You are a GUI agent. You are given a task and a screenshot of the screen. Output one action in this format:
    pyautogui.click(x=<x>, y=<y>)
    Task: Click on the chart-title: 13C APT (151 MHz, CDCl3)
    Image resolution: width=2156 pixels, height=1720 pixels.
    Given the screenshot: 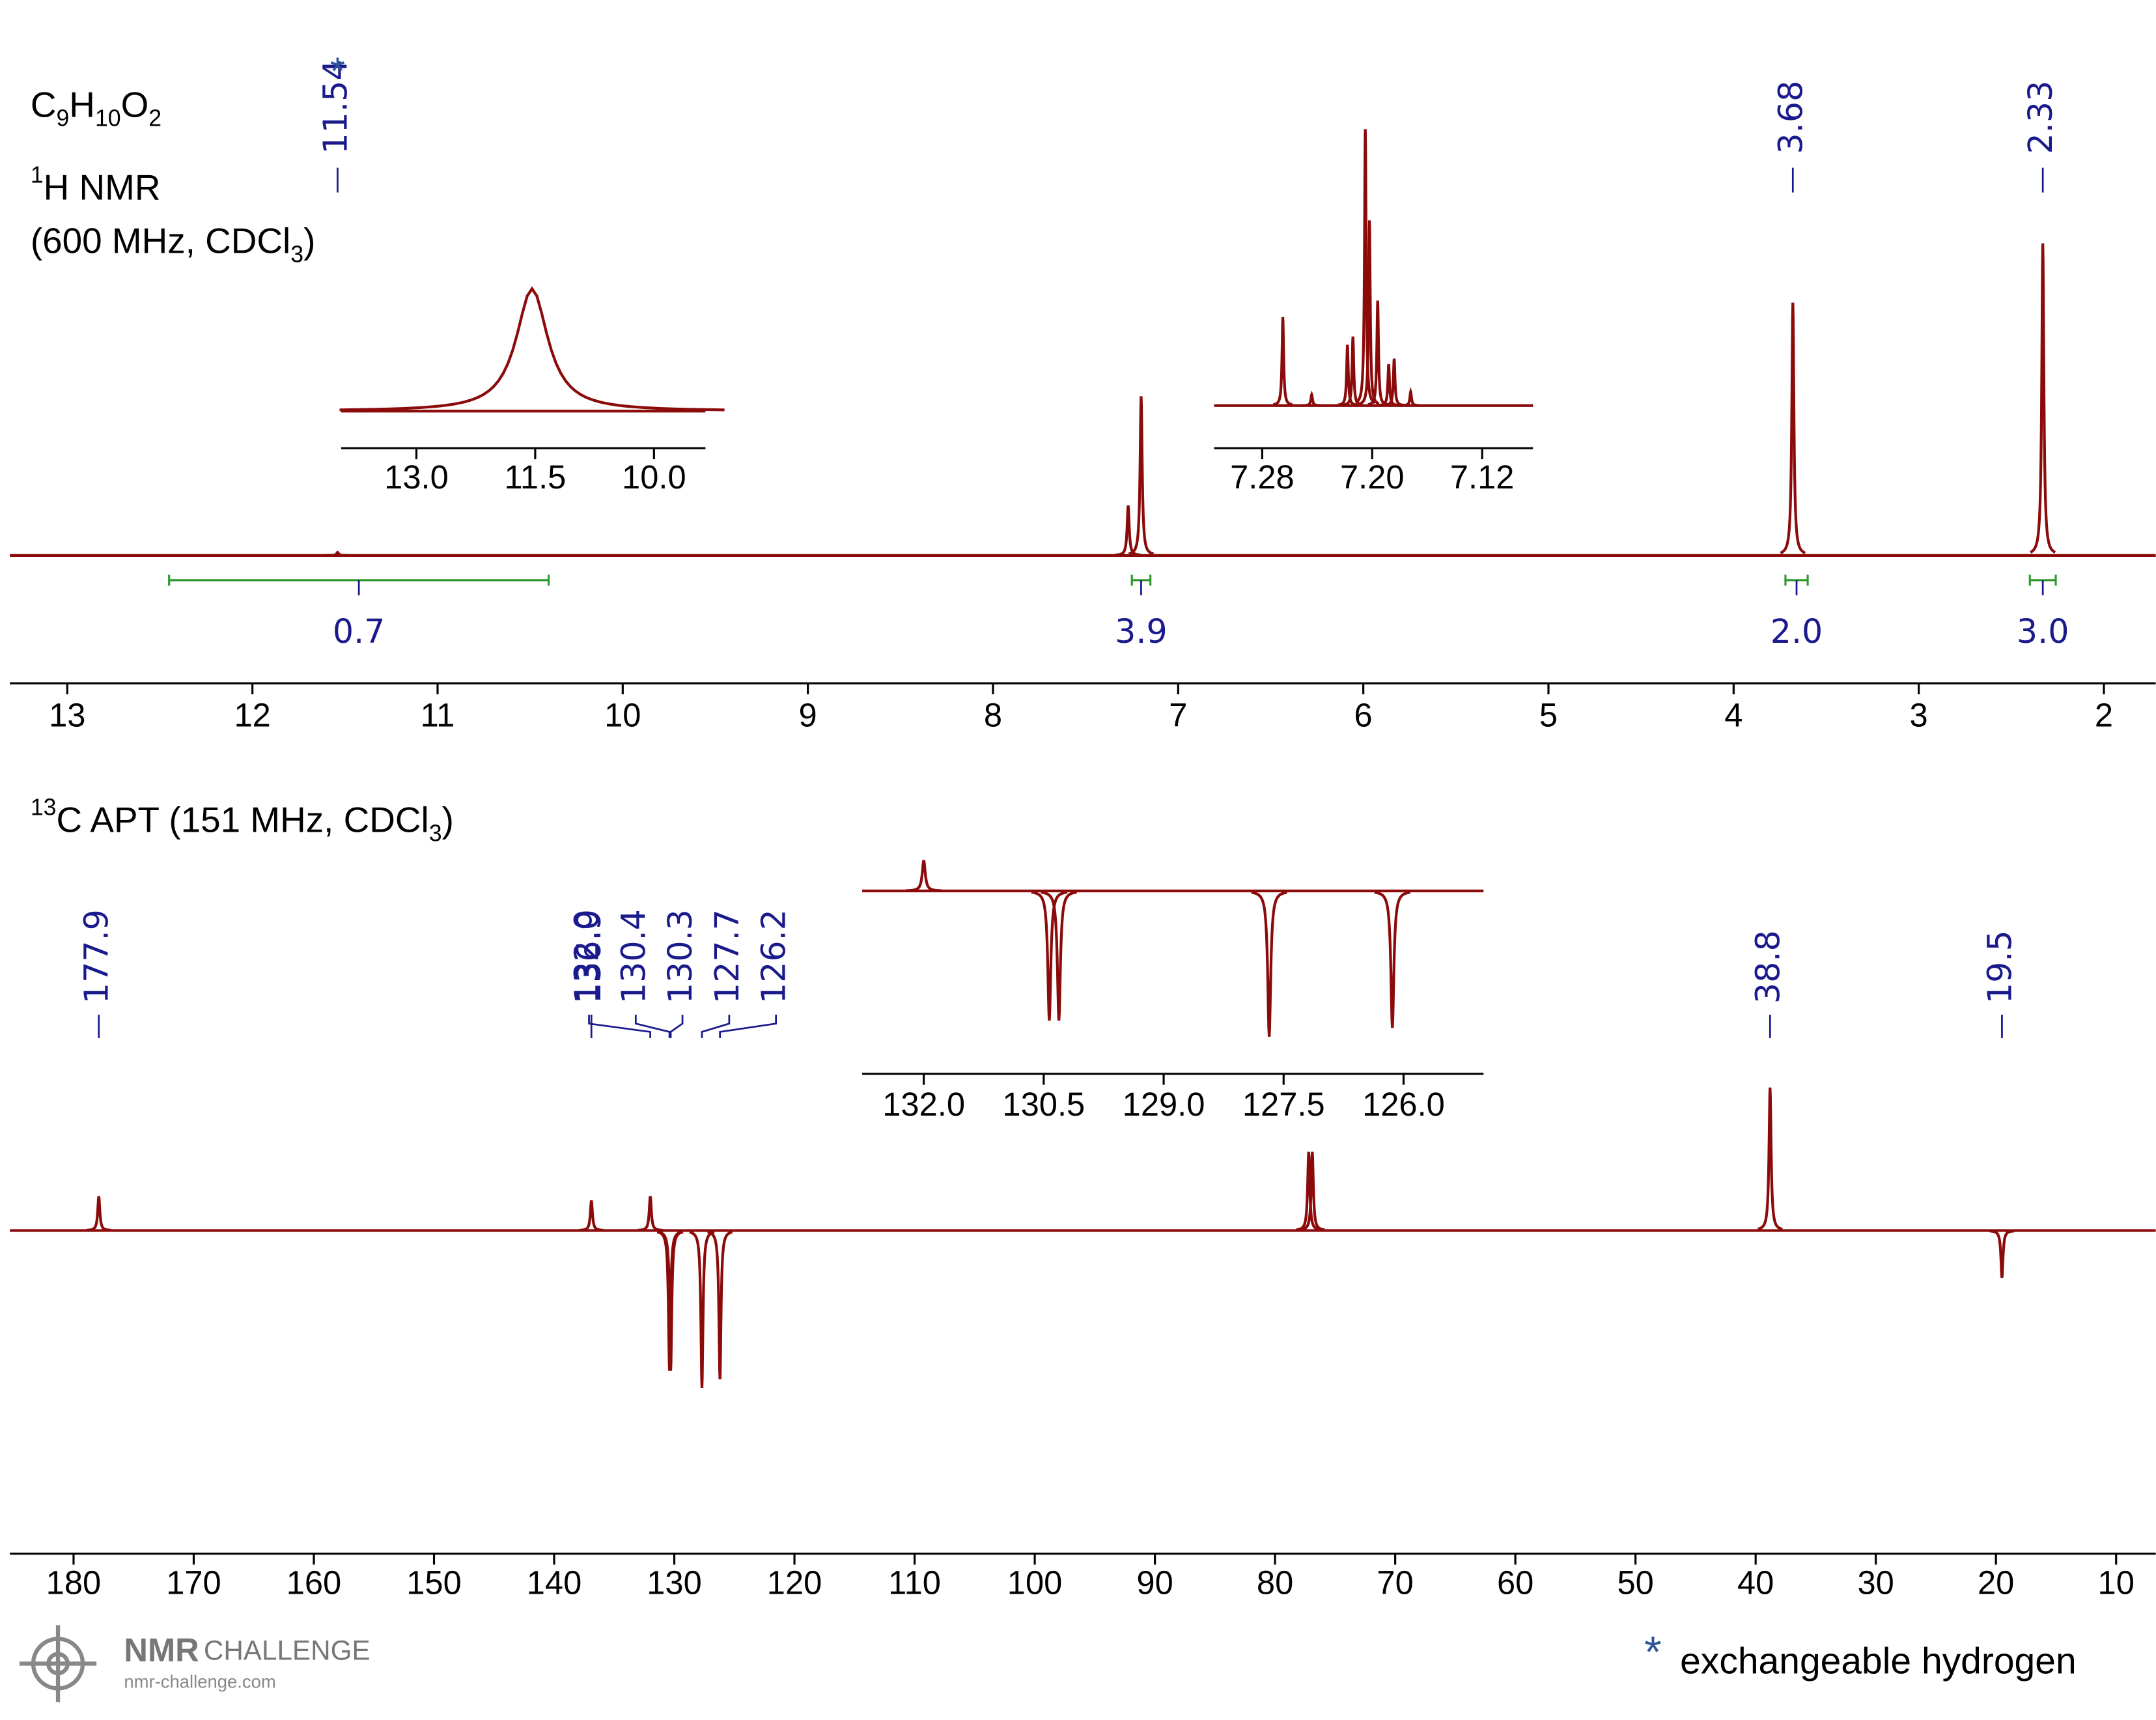 What is the action you would take?
    pyautogui.click(x=243, y=821)
    